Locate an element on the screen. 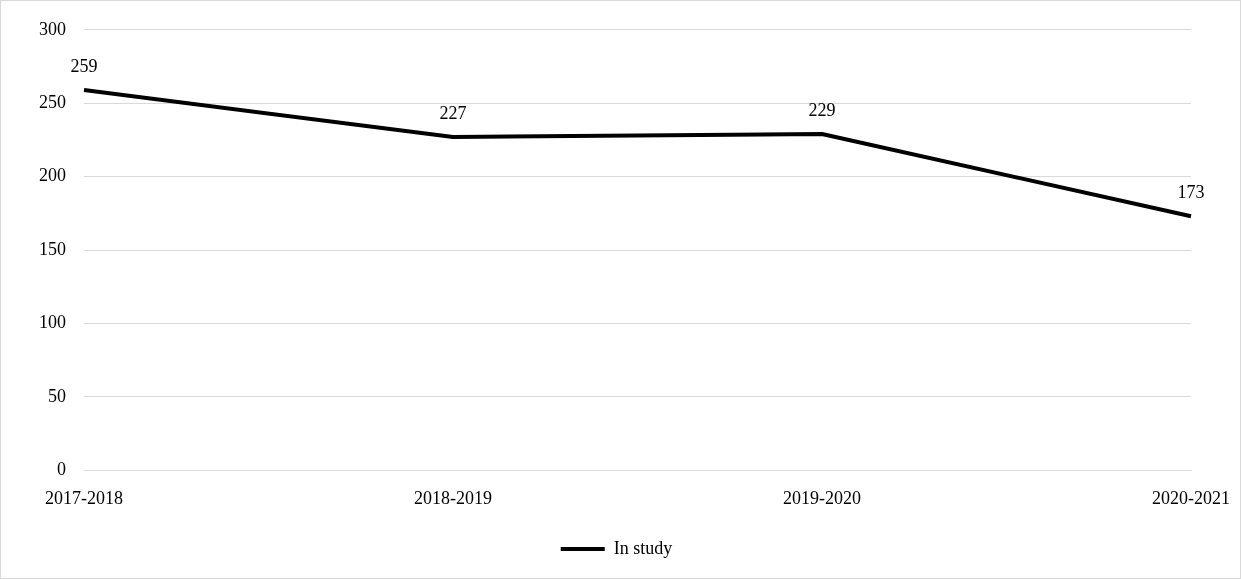 Image resolution: width=1241 pixels, height=579 pixels. data-label: 227 is located at coordinates (453, 112).